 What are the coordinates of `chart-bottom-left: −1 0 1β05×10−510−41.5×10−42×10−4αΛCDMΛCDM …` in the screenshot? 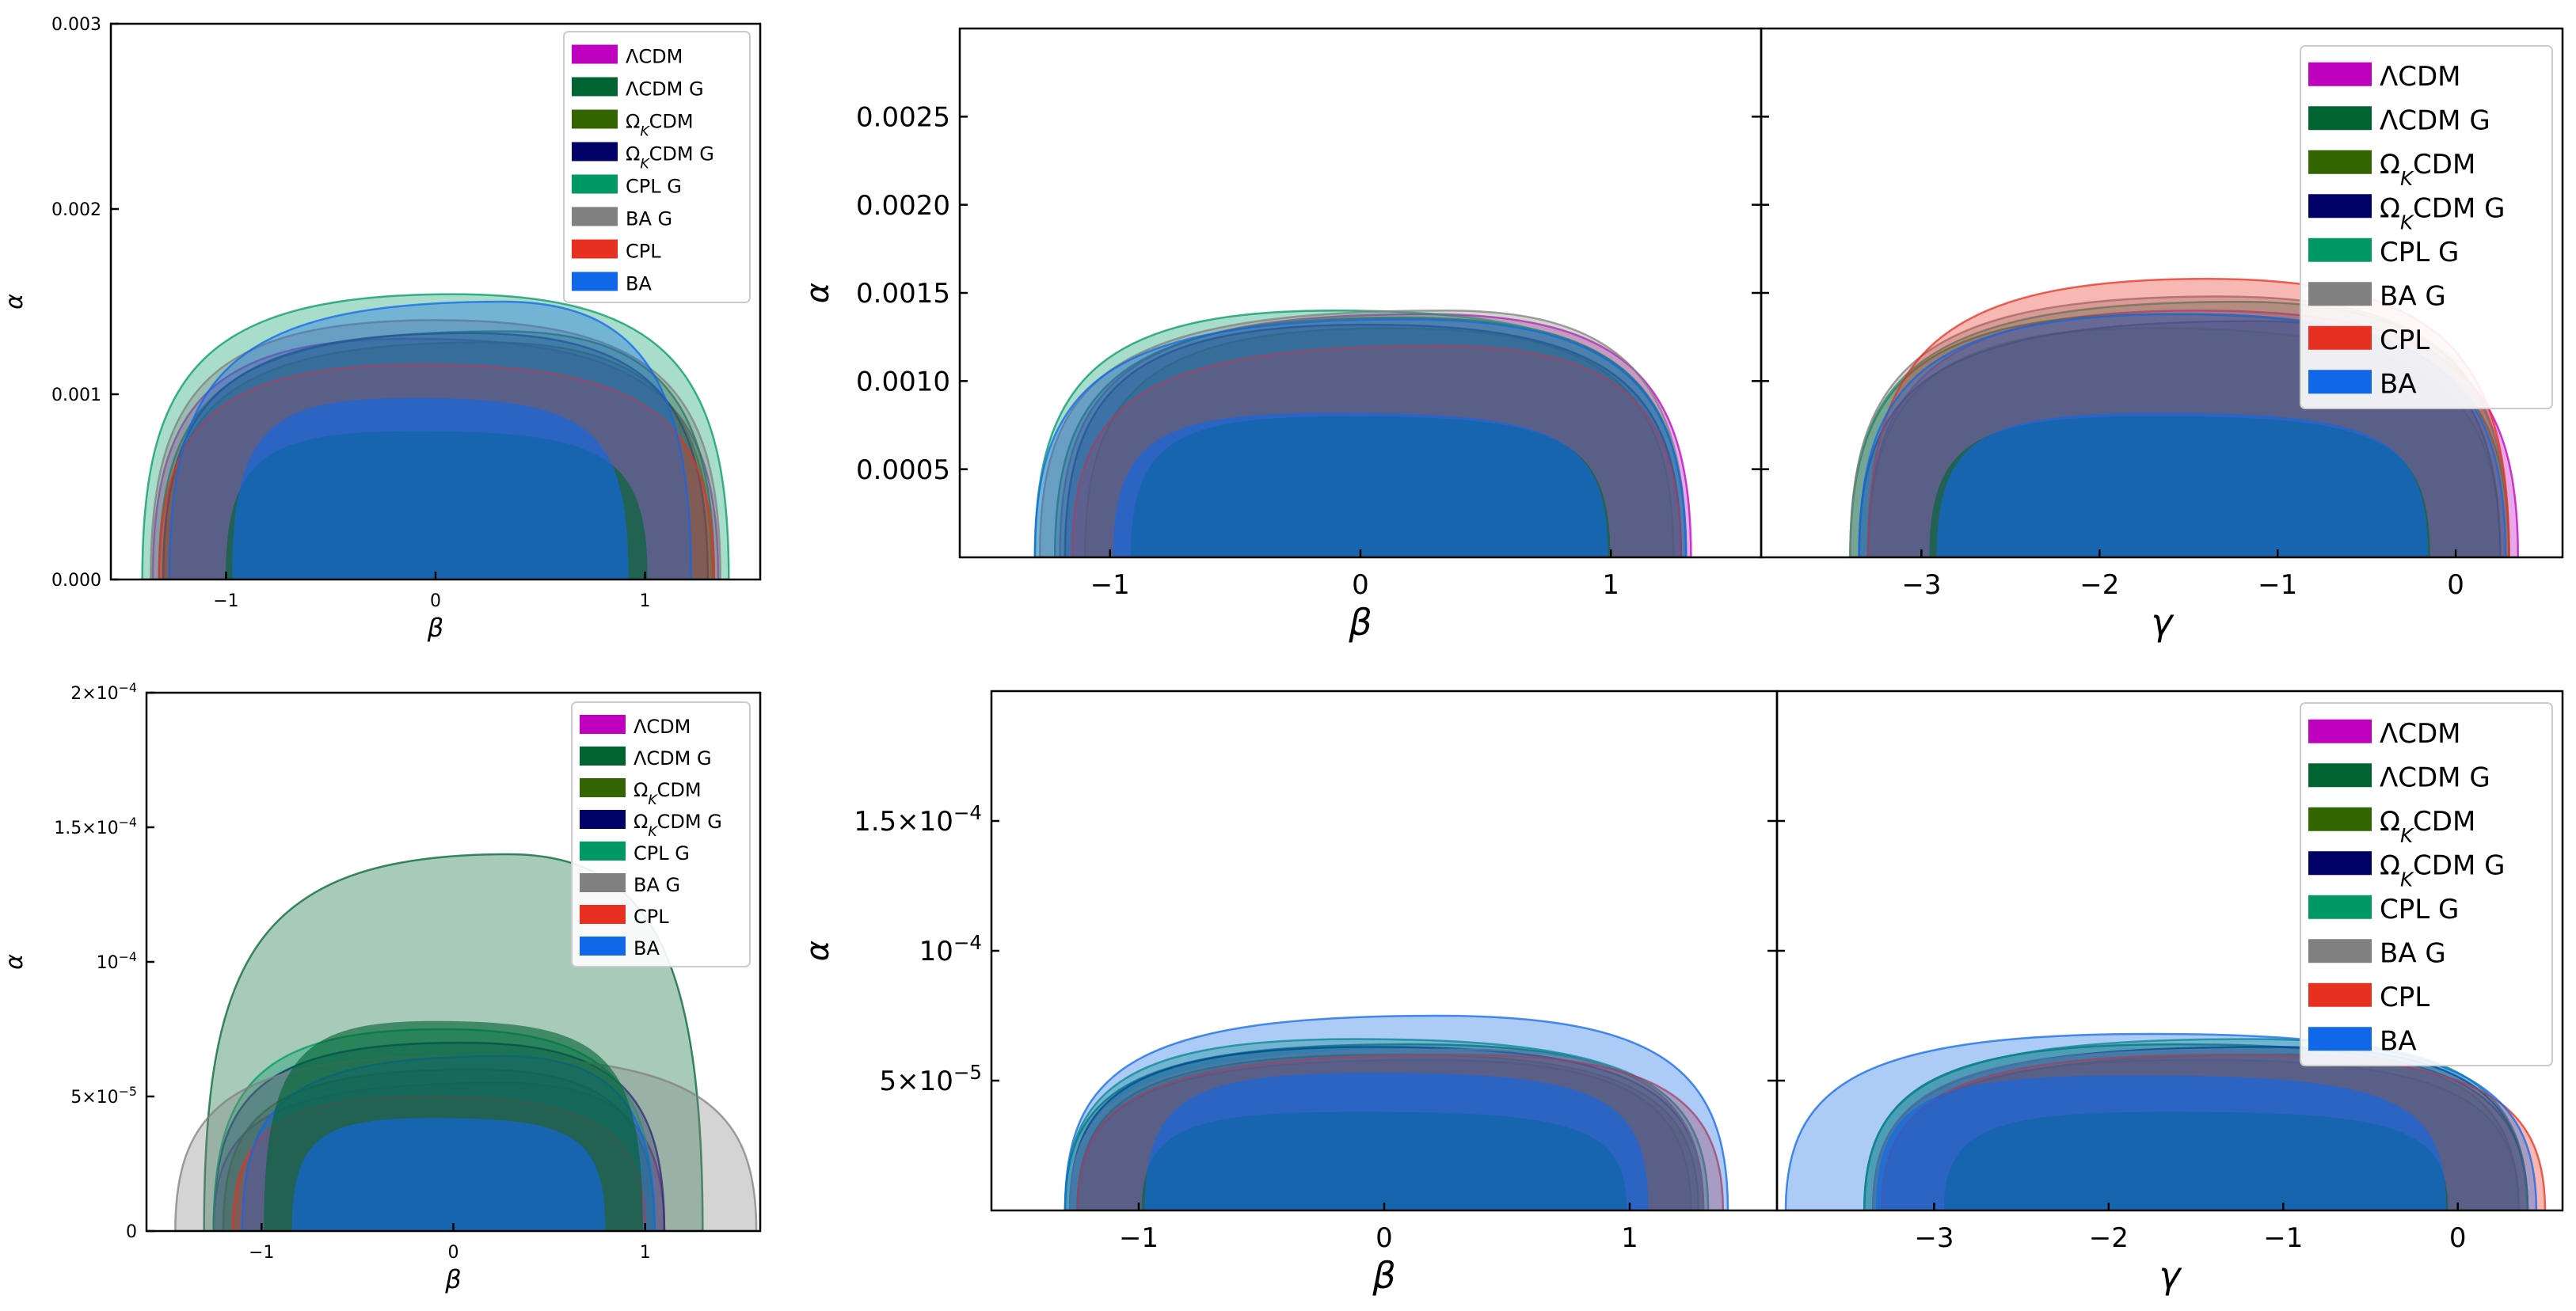 It's located at (381, 986).